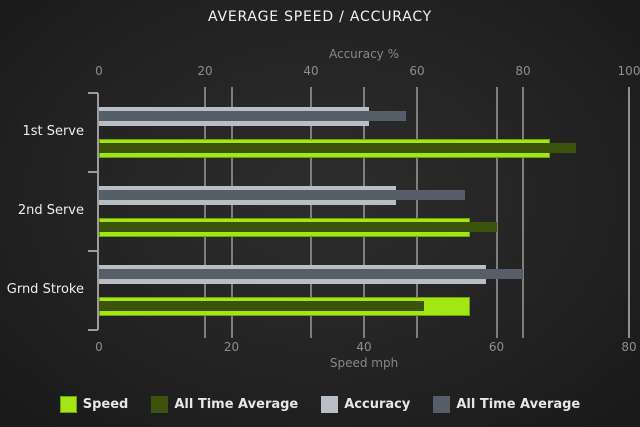 Image resolution: width=640 pixels, height=427 pixels. Describe the element at coordinates (629, 347) in the screenshot. I see `bottom-axis-tick-label: 80` at that location.